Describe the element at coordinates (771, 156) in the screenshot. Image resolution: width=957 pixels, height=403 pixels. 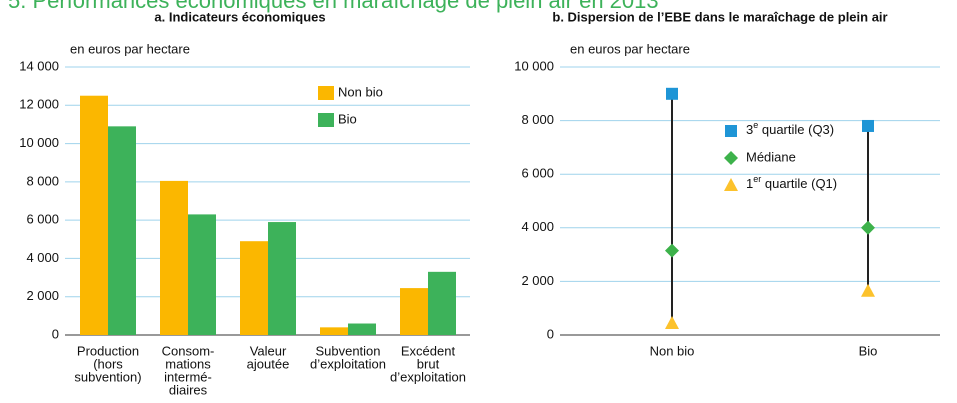
I see `legend-label: Médiane` at that location.